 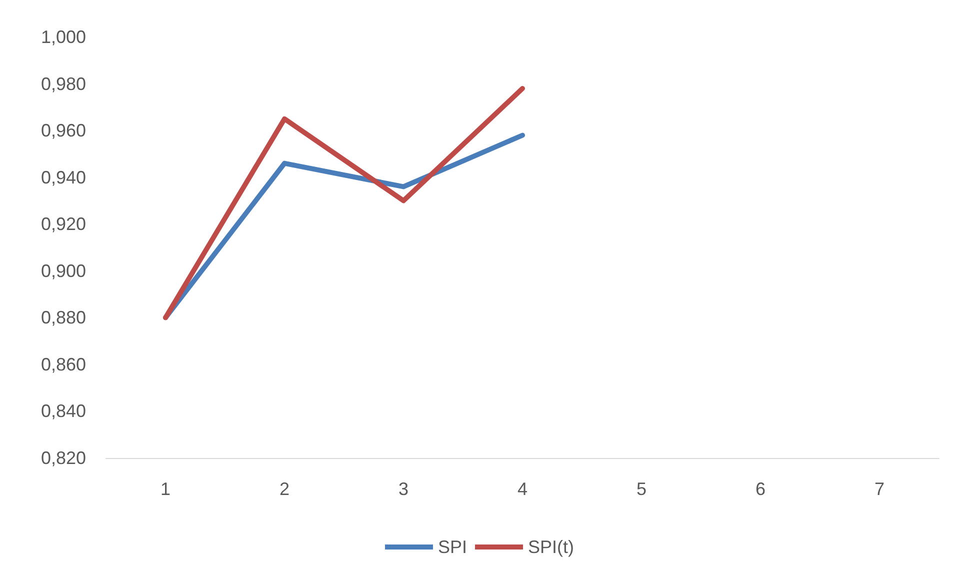 What do you see at coordinates (522, 489) in the screenshot?
I see `x-tick-label: 4` at bounding box center [522, 489].